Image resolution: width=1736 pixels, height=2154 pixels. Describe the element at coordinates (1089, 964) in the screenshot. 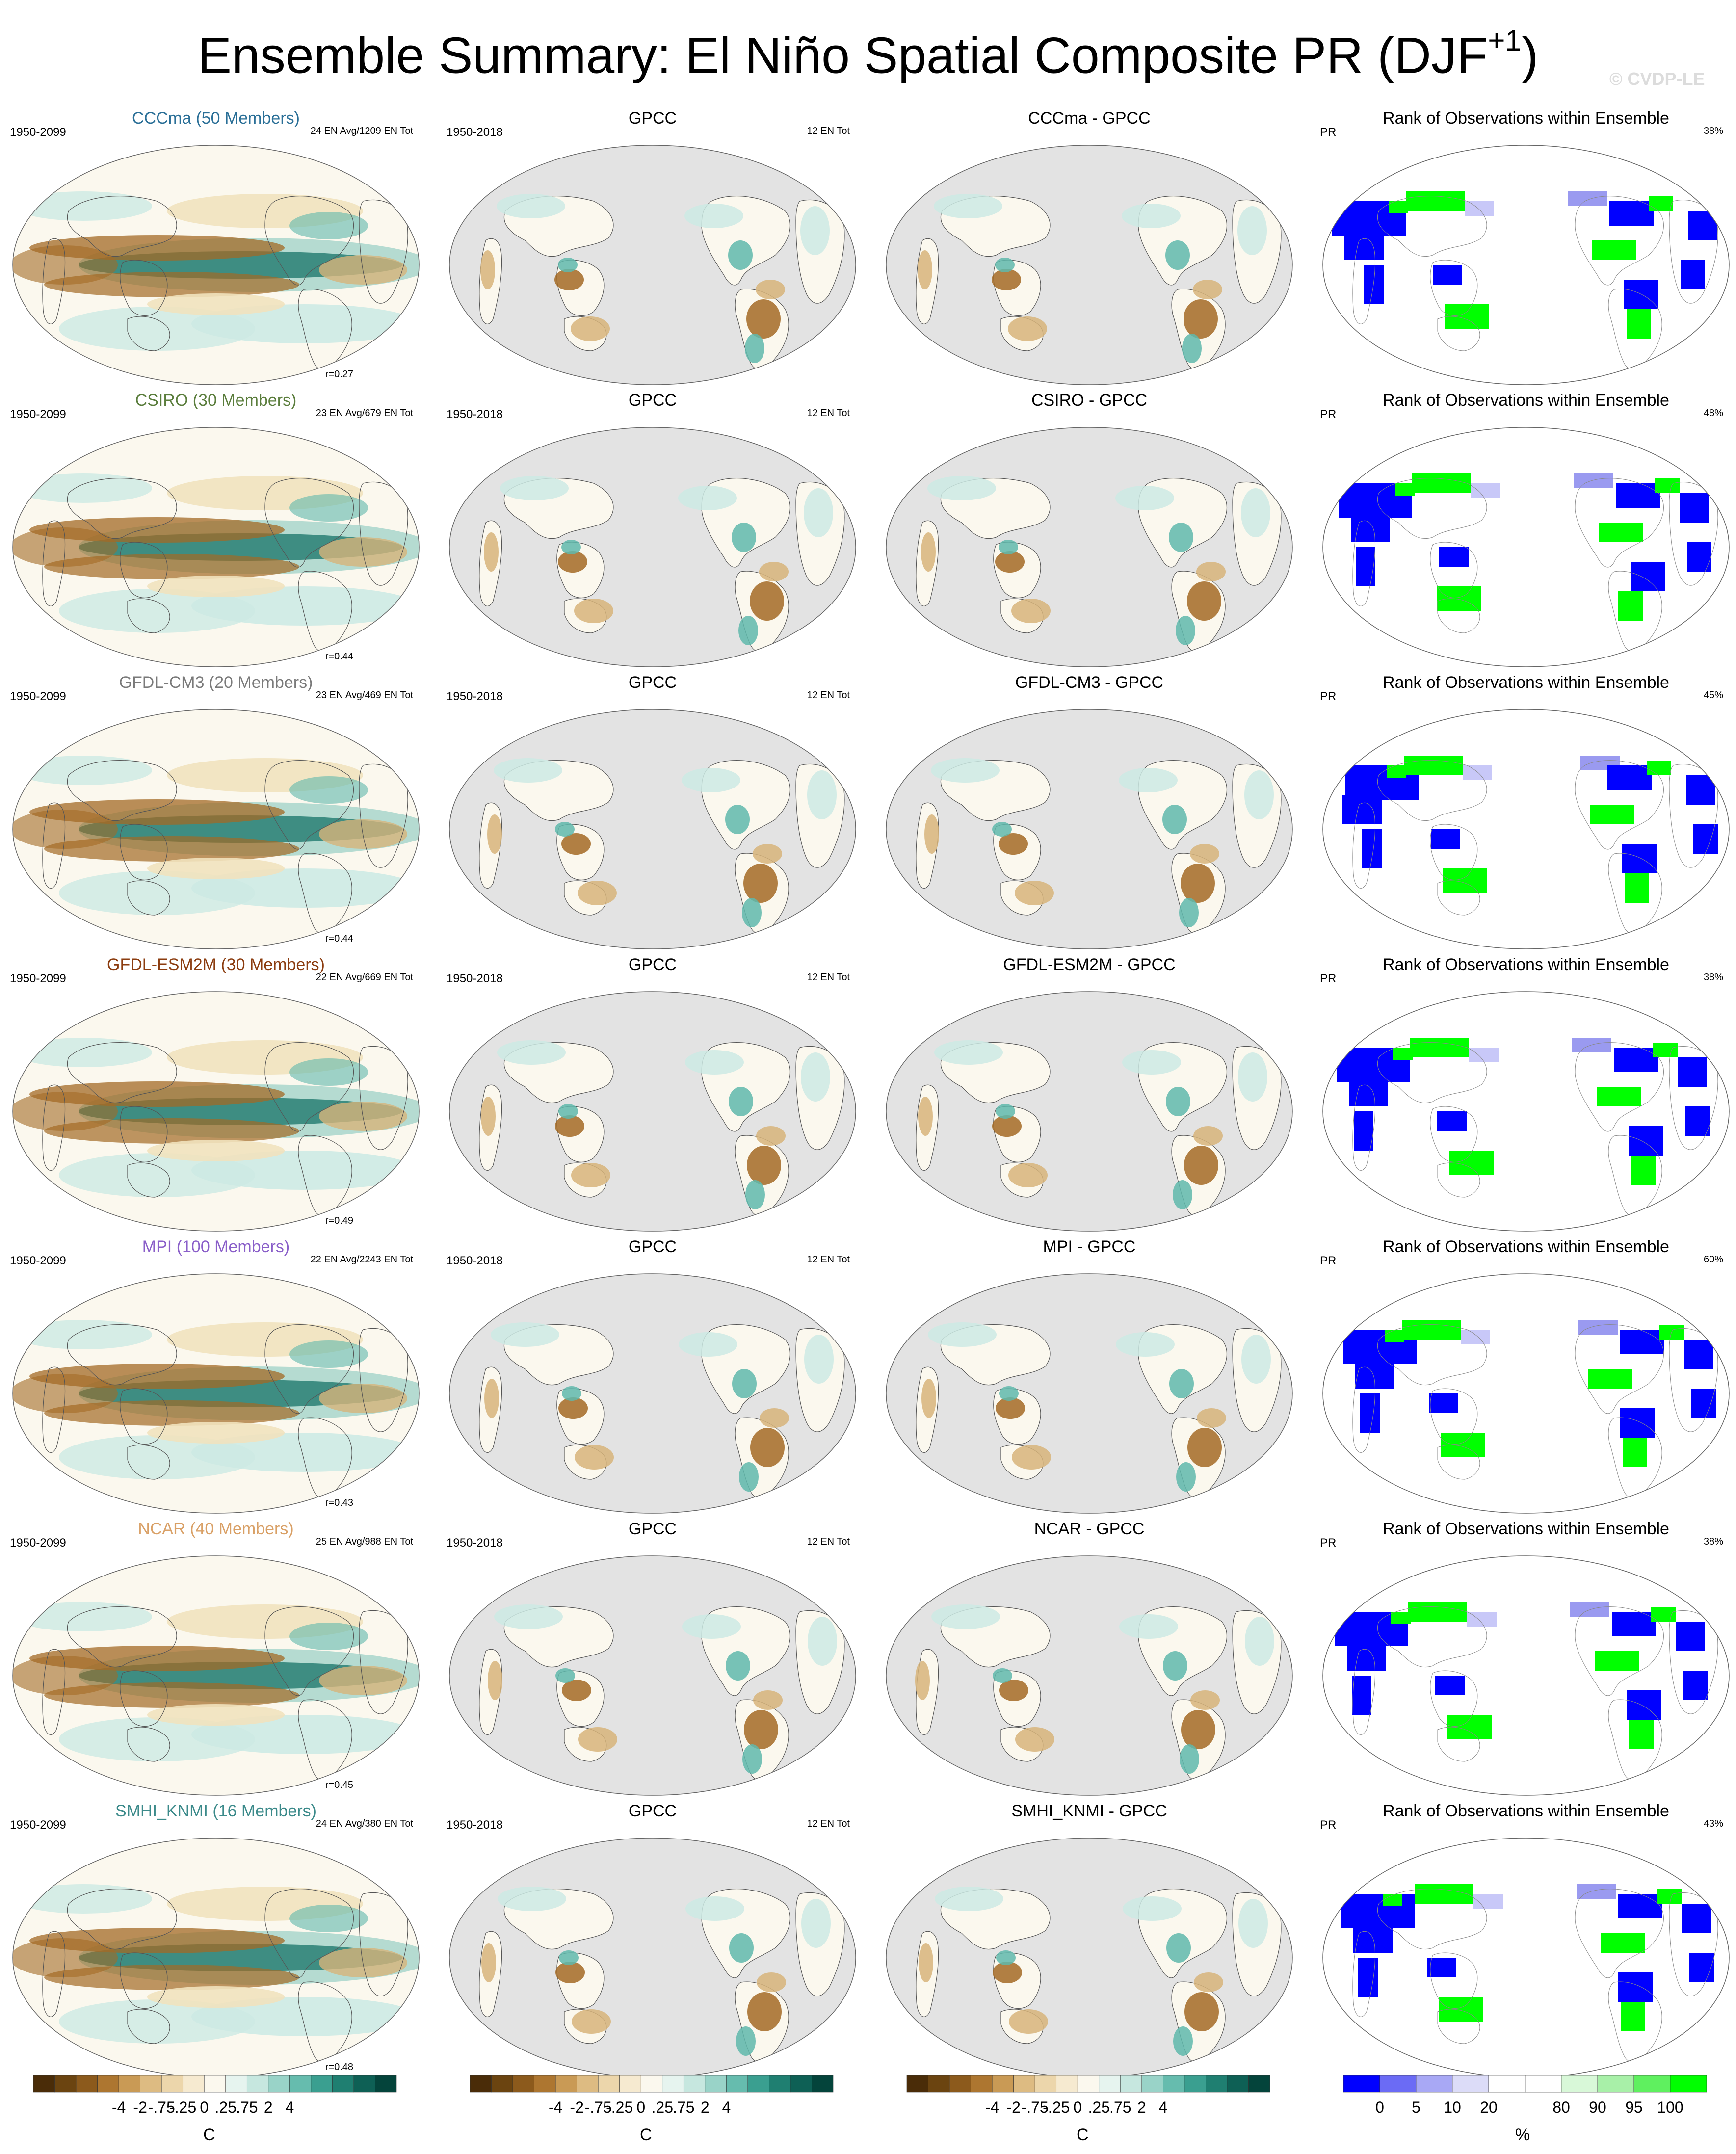

I see `panel-title: GFDL-ESM2M - GPCC` at that location.